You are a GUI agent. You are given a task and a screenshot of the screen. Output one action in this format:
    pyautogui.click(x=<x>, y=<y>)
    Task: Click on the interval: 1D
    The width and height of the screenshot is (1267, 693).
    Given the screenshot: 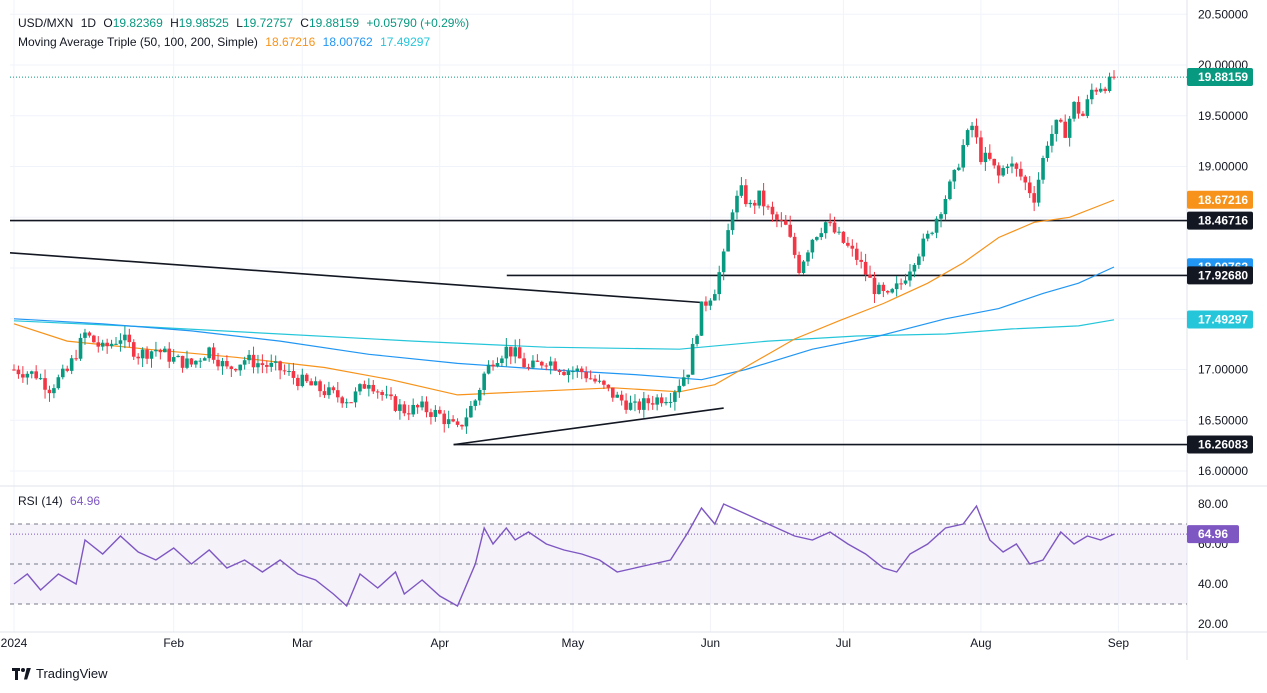 What is the action you would take?
    pyautogui.click(x=88, y=23)
    